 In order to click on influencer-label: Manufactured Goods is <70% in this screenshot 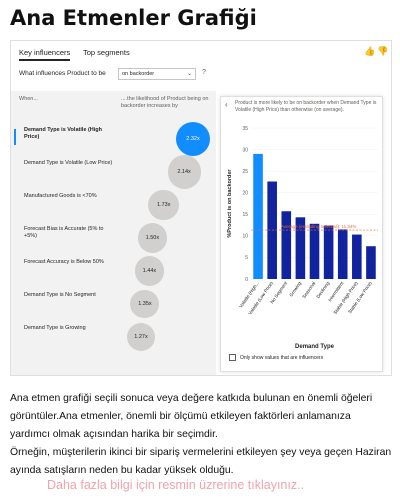, I will do `click(60, 196)`.